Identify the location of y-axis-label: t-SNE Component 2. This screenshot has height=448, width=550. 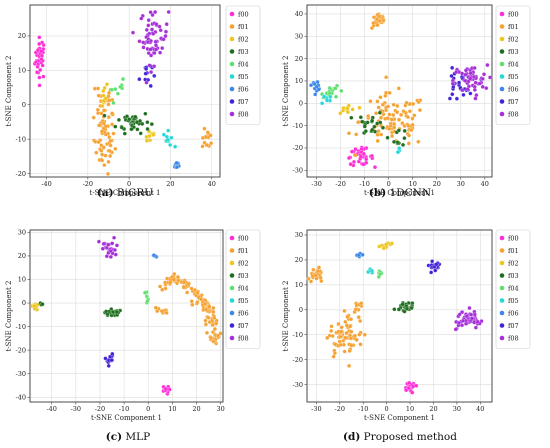
(286, 91).